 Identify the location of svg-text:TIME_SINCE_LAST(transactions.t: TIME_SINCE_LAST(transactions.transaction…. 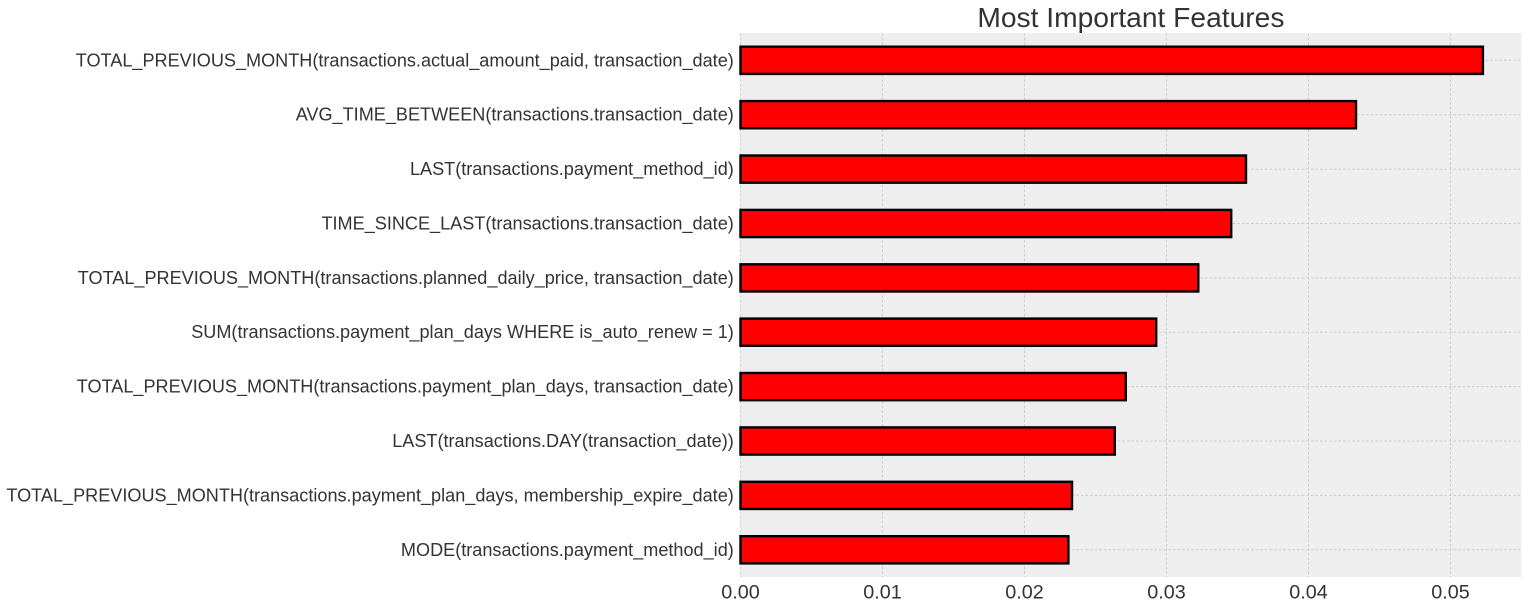
(527, 224).